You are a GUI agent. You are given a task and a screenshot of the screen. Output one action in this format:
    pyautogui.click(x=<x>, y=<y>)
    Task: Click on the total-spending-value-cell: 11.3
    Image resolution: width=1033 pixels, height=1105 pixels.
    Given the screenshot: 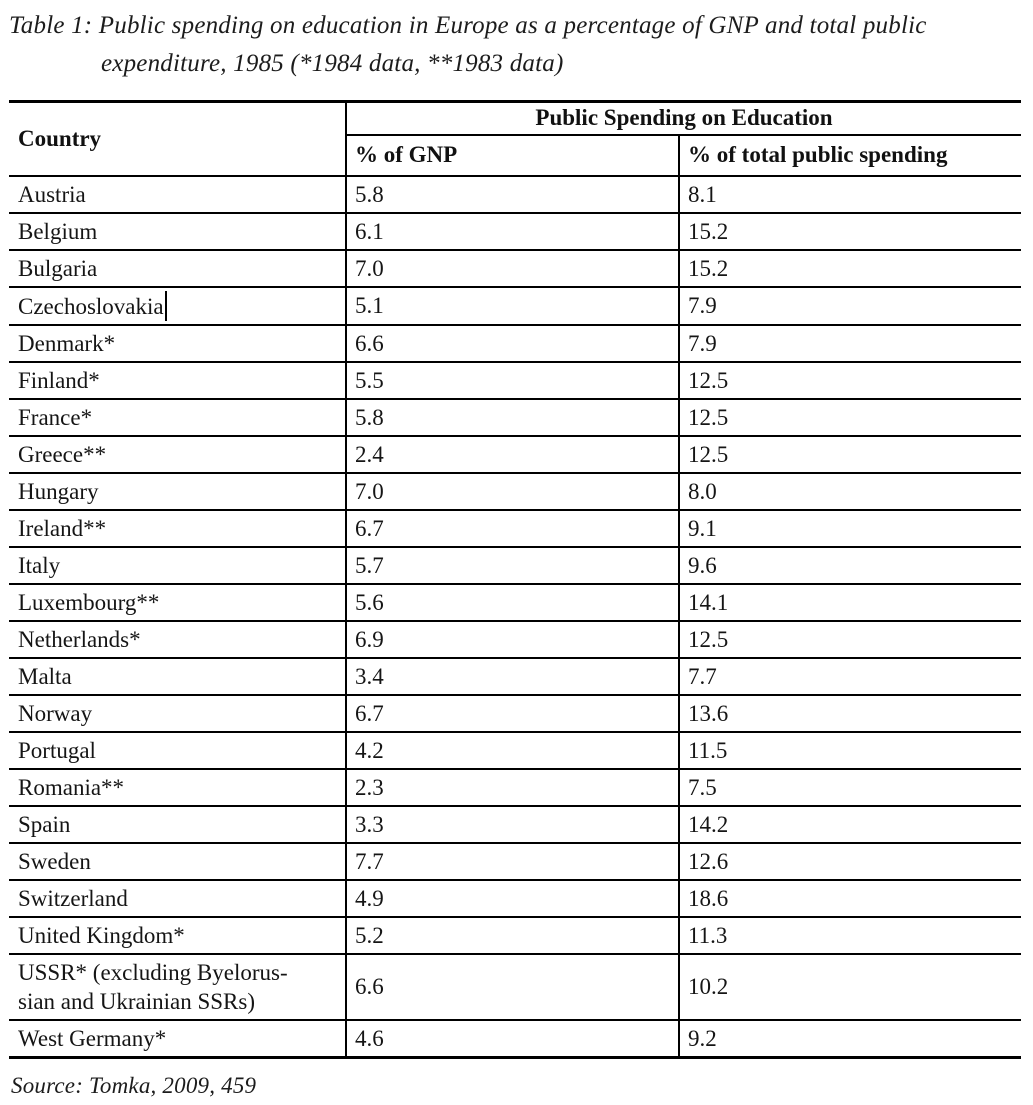 What is the action you would take?
    pyautogui.click(x=850, y=935)
    